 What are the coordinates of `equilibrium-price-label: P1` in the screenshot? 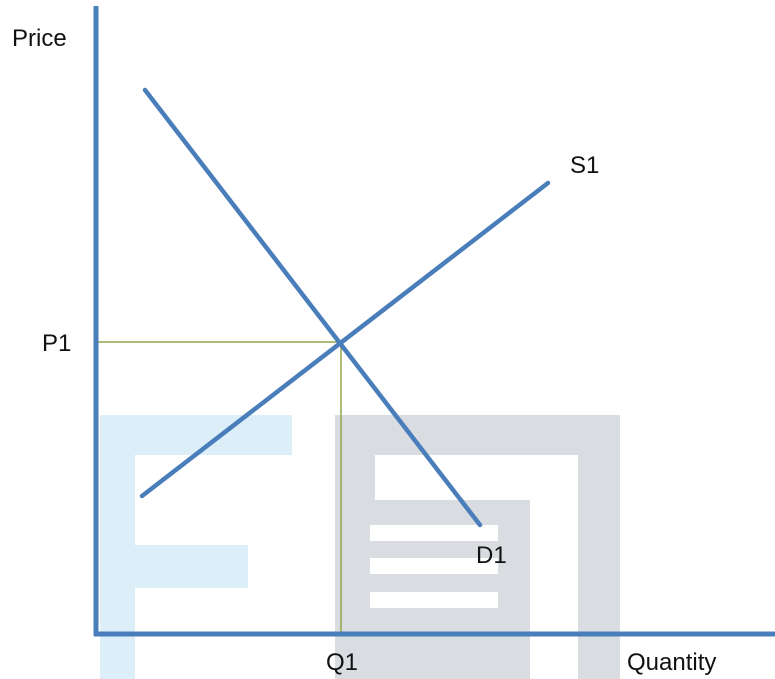 It's located at (56, 343).